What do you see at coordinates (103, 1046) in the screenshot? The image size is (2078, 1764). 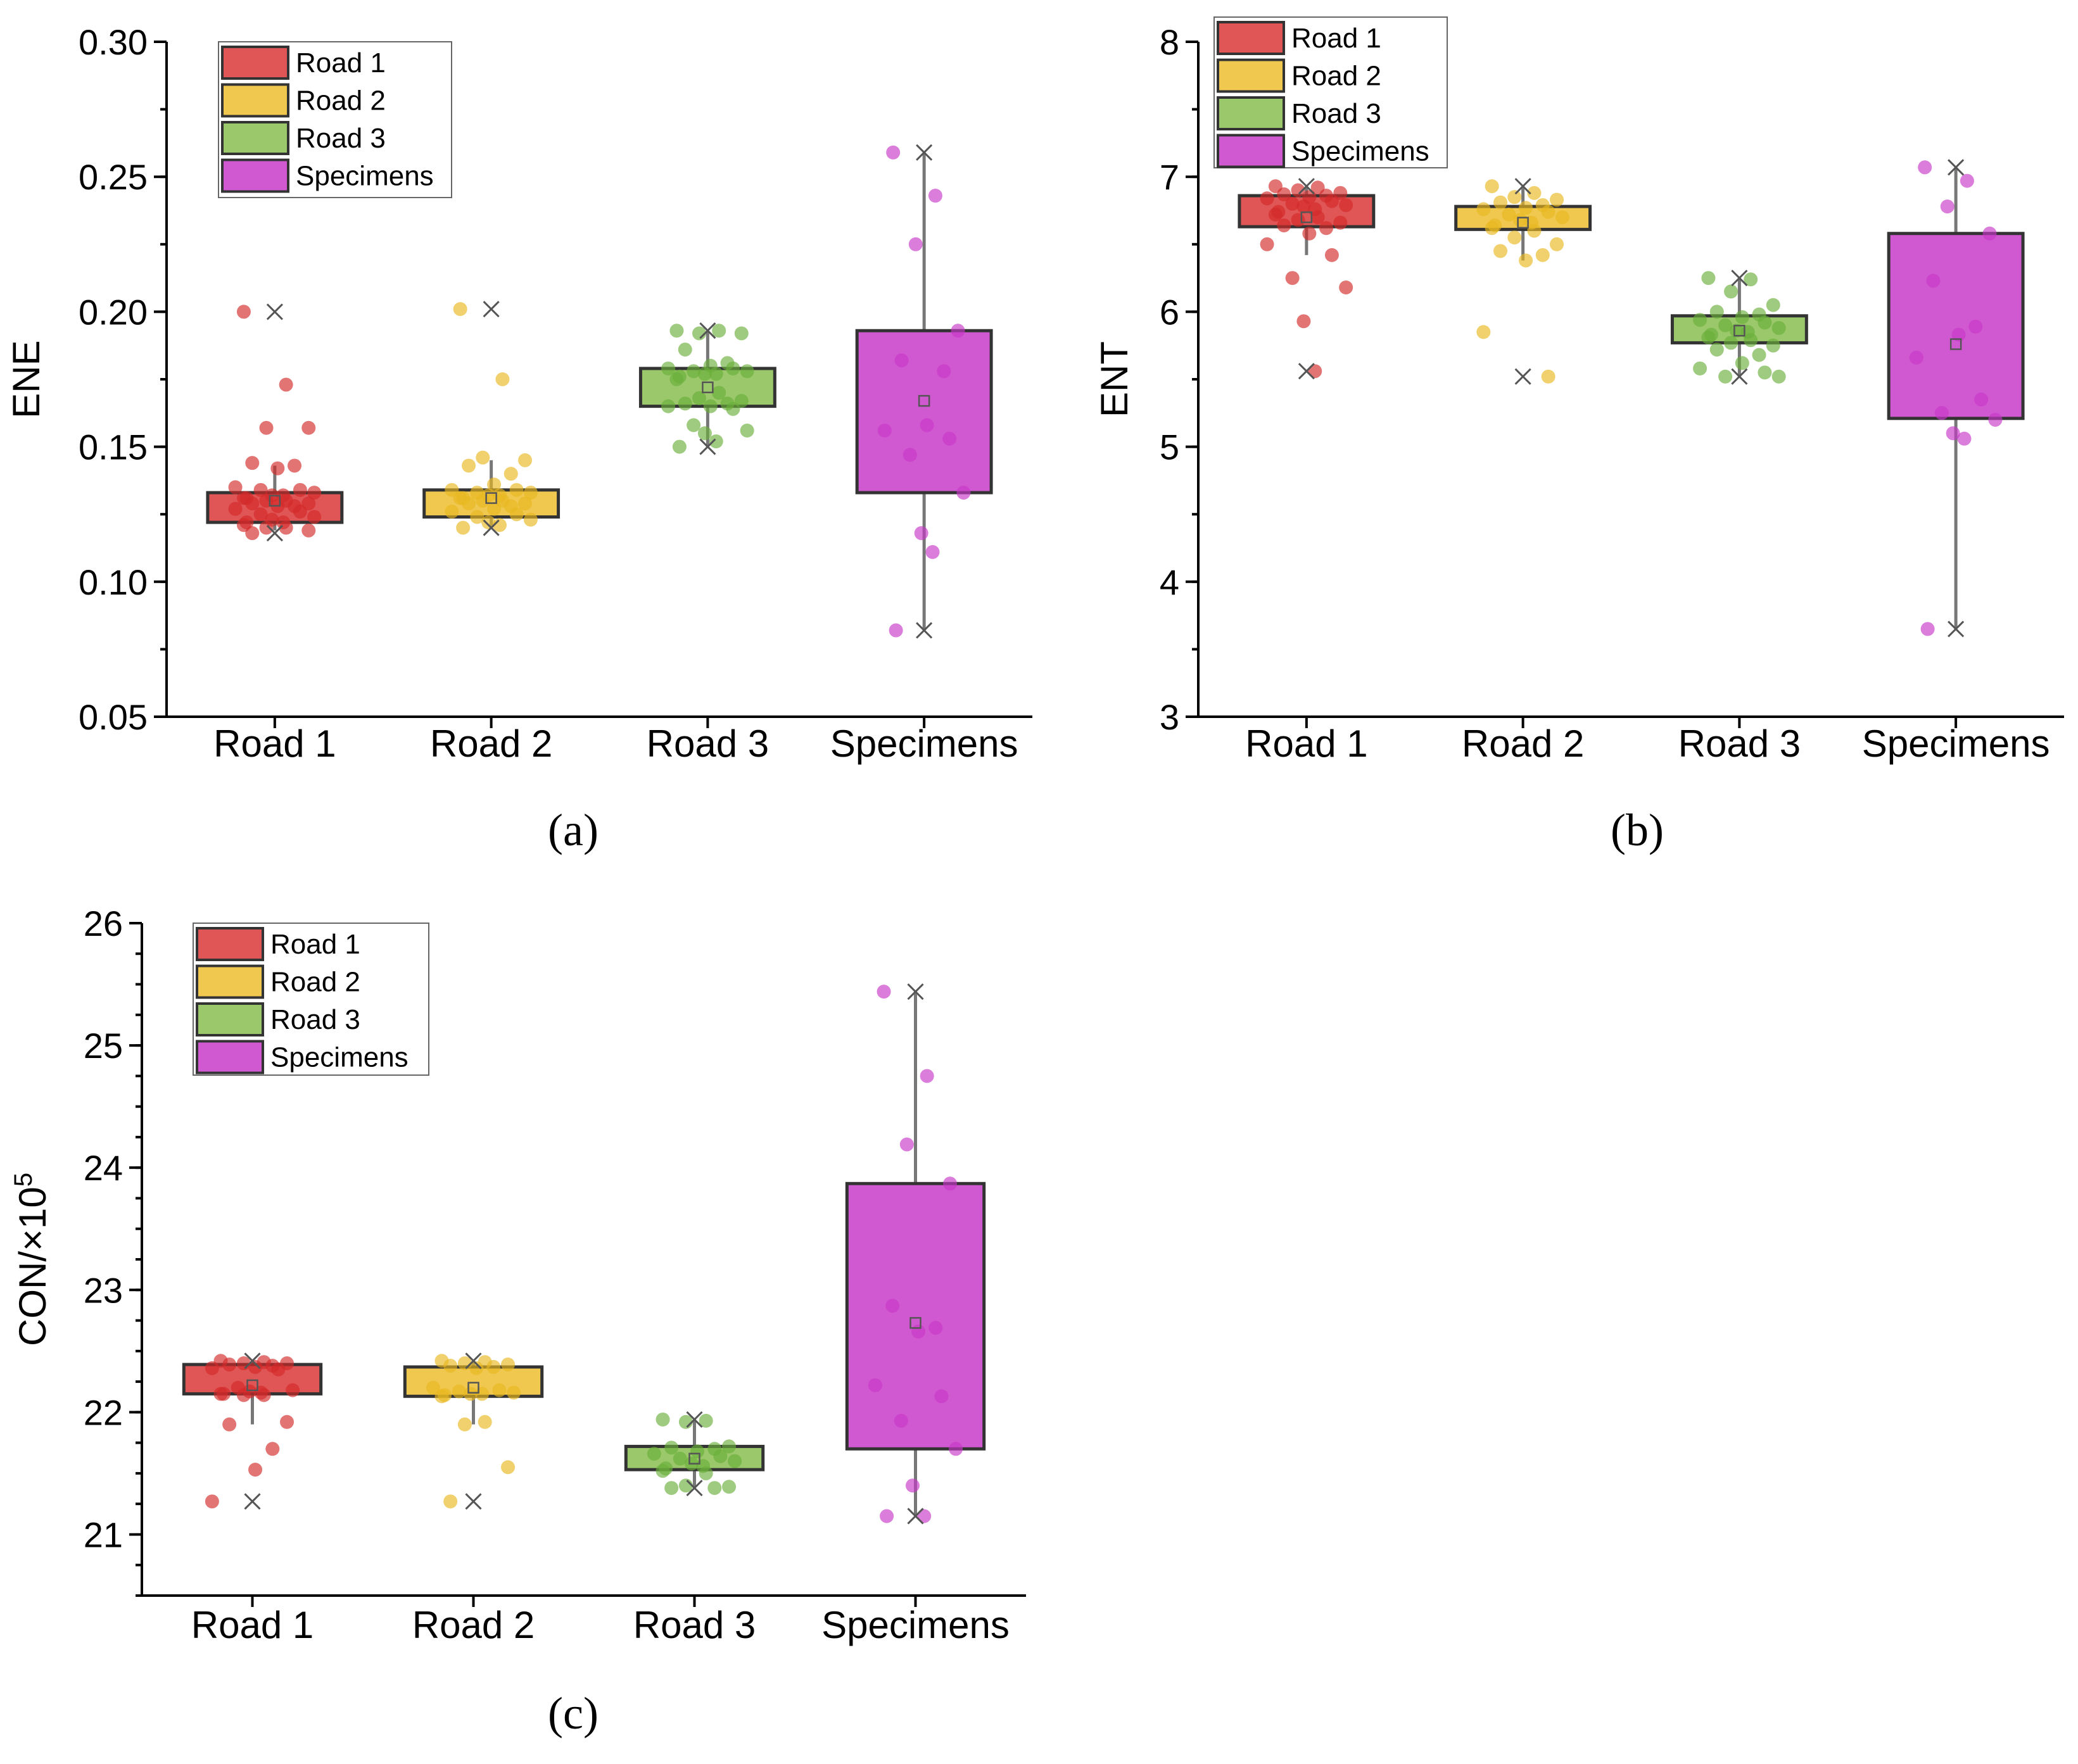 I see `y-tick-label: 25` at bounding box center [103, 1046].